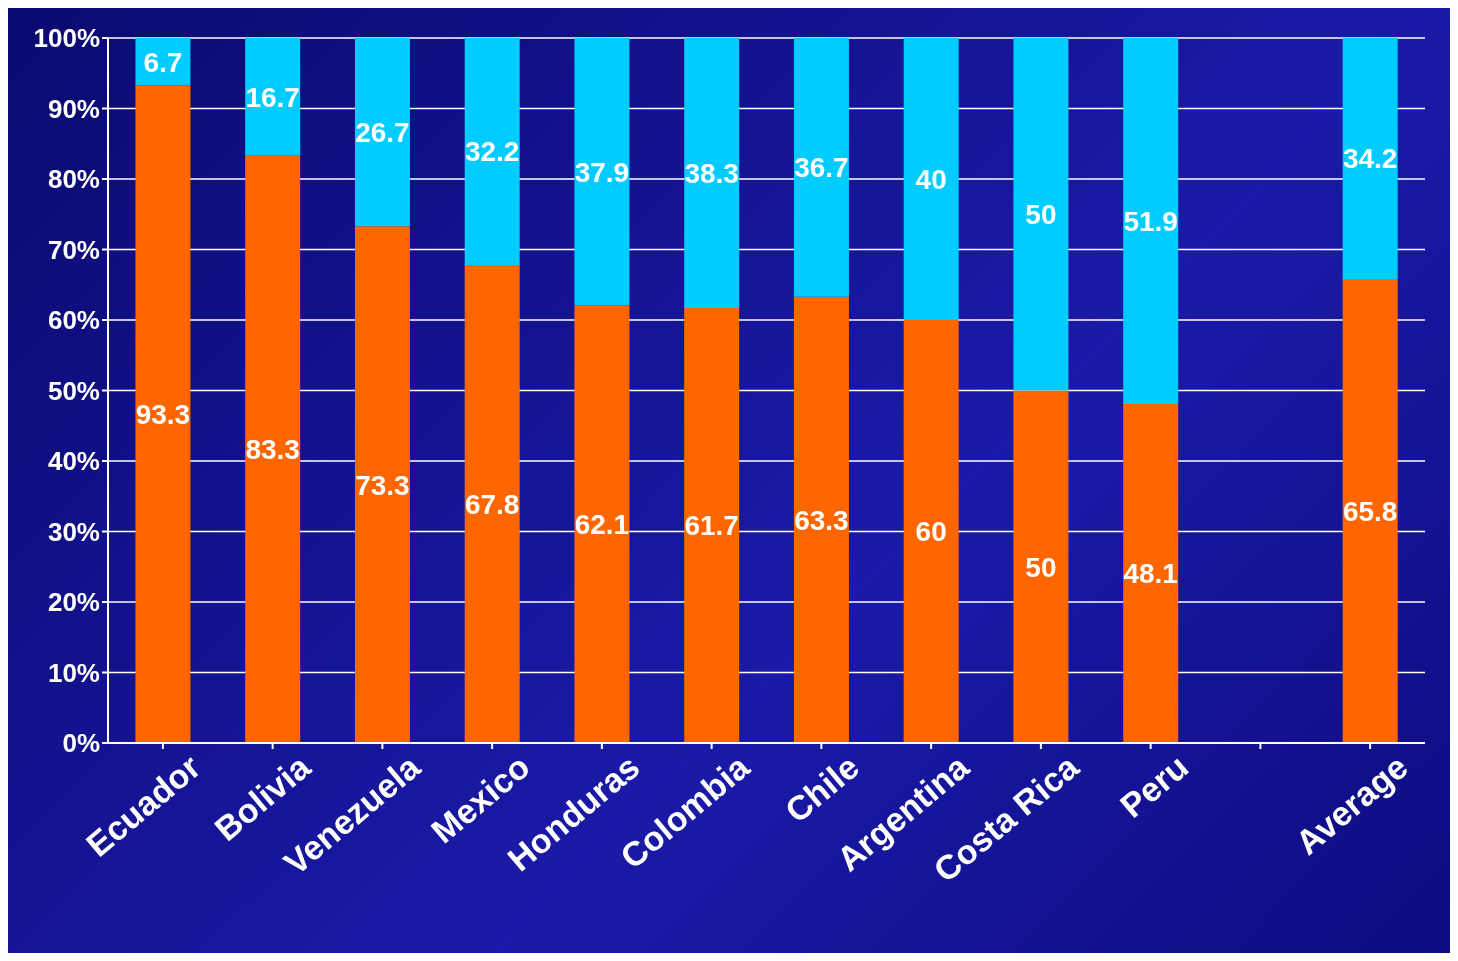 This screenshot has height=961, width=1458. Describe the element at coordinates (272, 97) in the screenshot. I see `data-label: 16.7` at that location.